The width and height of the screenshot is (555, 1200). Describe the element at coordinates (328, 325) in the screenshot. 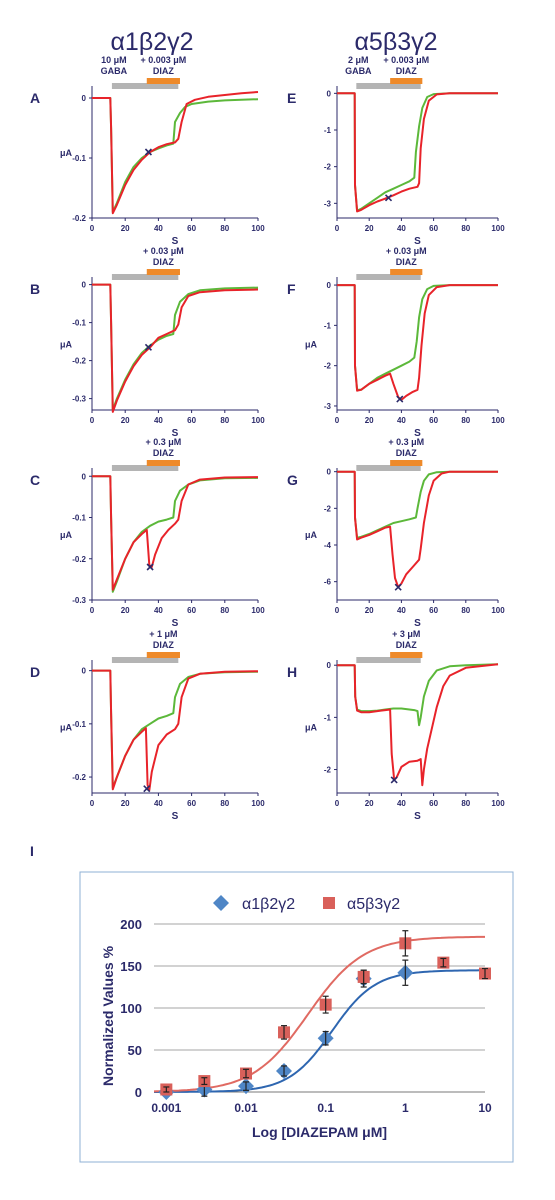

I see `y-tick-label: -1` at that location.